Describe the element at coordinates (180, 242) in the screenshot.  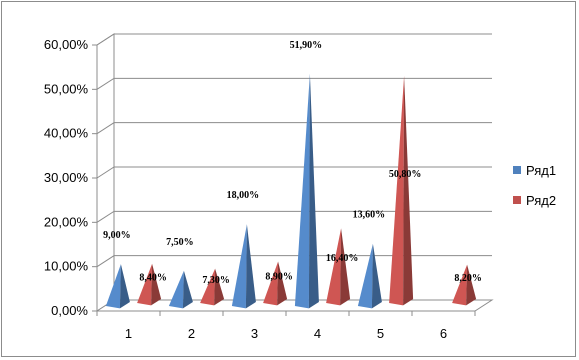
I see `data-label: 7,50%` at that location.